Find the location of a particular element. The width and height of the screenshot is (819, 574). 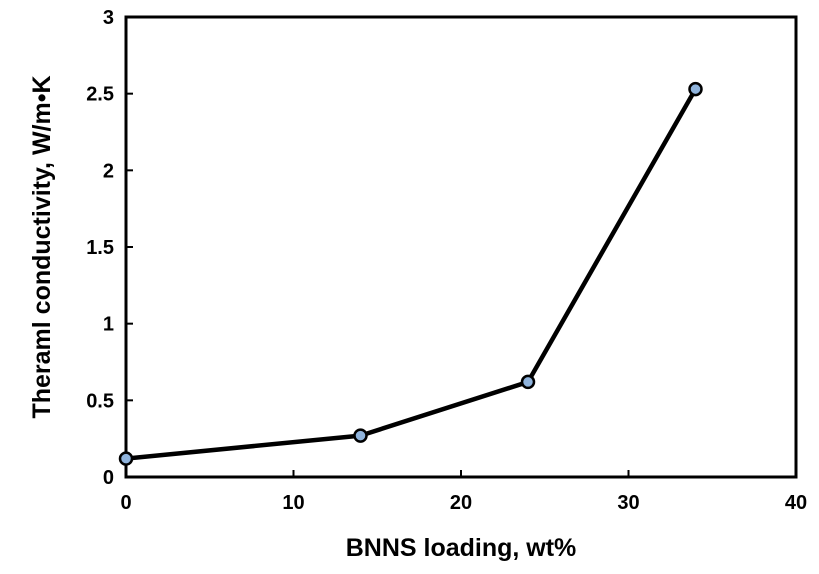

y-tick-label: 1 is located at coordinates (108, 325).